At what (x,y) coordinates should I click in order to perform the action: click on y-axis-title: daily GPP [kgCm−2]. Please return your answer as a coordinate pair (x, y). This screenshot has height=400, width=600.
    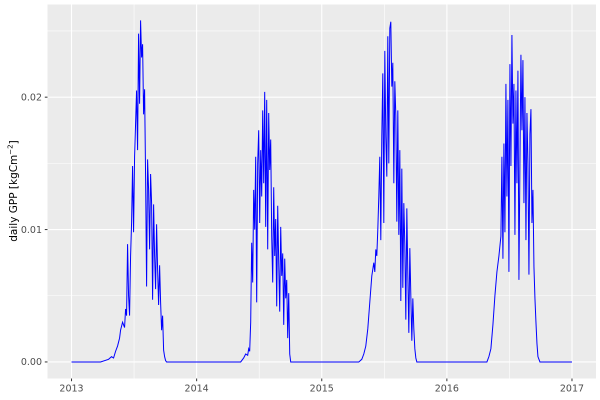
    Looking at the image, I should click on (13, 190).